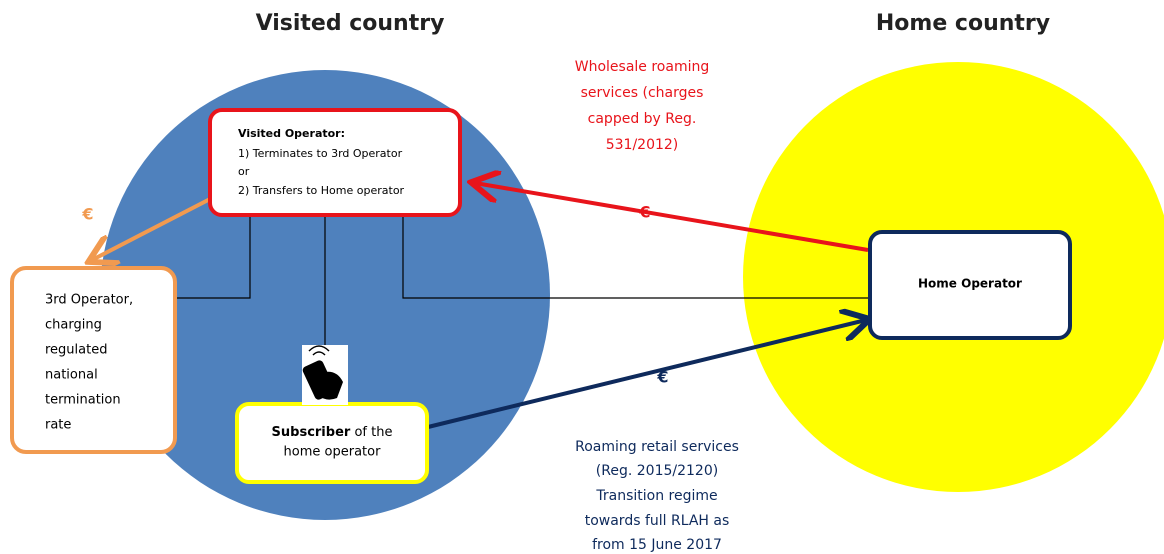 The image size is (1164, 554). I want to click on visited-operator-box, so click(335, 162).